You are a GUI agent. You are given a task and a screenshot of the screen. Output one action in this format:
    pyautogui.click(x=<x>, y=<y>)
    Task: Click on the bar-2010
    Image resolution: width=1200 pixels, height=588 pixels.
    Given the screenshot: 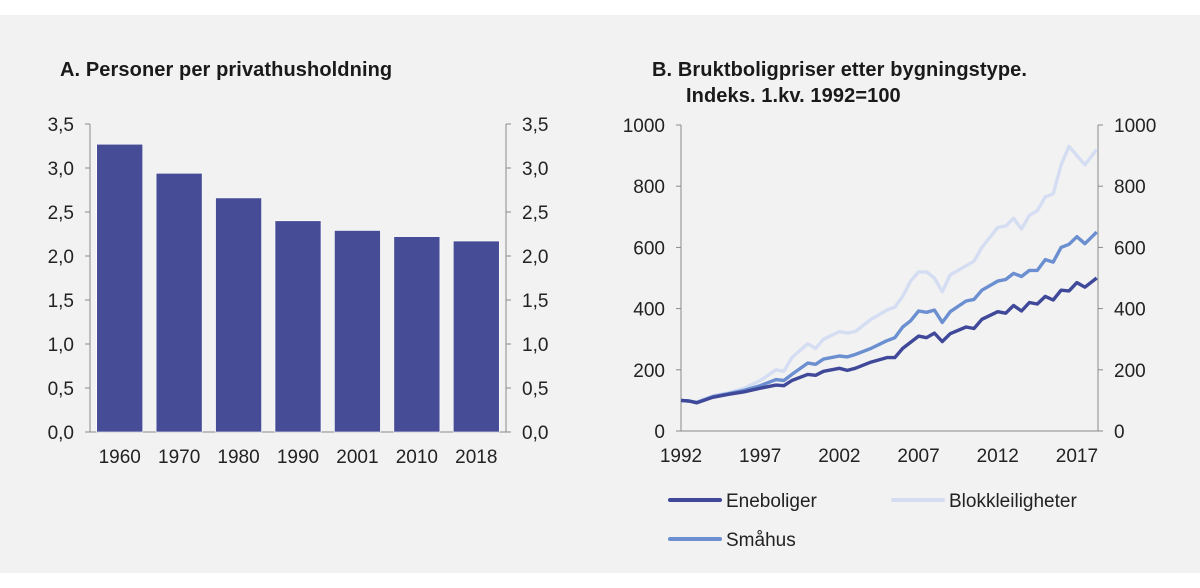 What is the action you would take?
    pyautogui.click(x=417, y=334)
    